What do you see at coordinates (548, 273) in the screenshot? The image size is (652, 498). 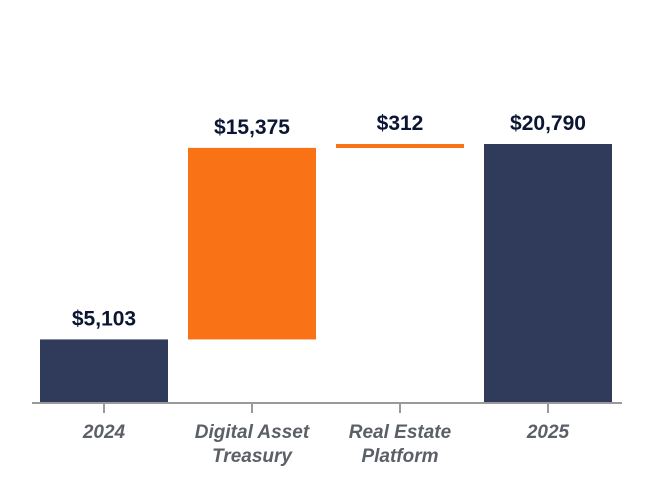 I see `bar-2025` at bounding box center [548, 273].